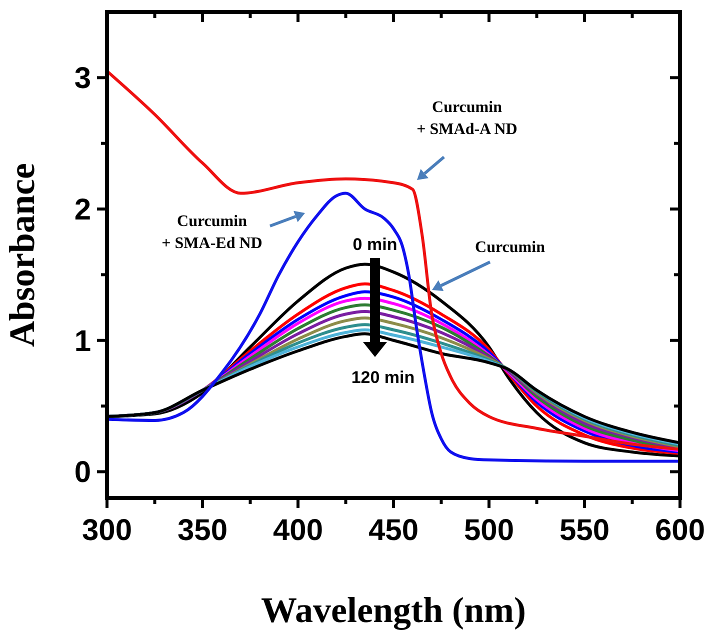  What do you see at coordinates (680, 530) in the screenshot?
I see `x-tick-label: 600` at bounding box center [680, 530].